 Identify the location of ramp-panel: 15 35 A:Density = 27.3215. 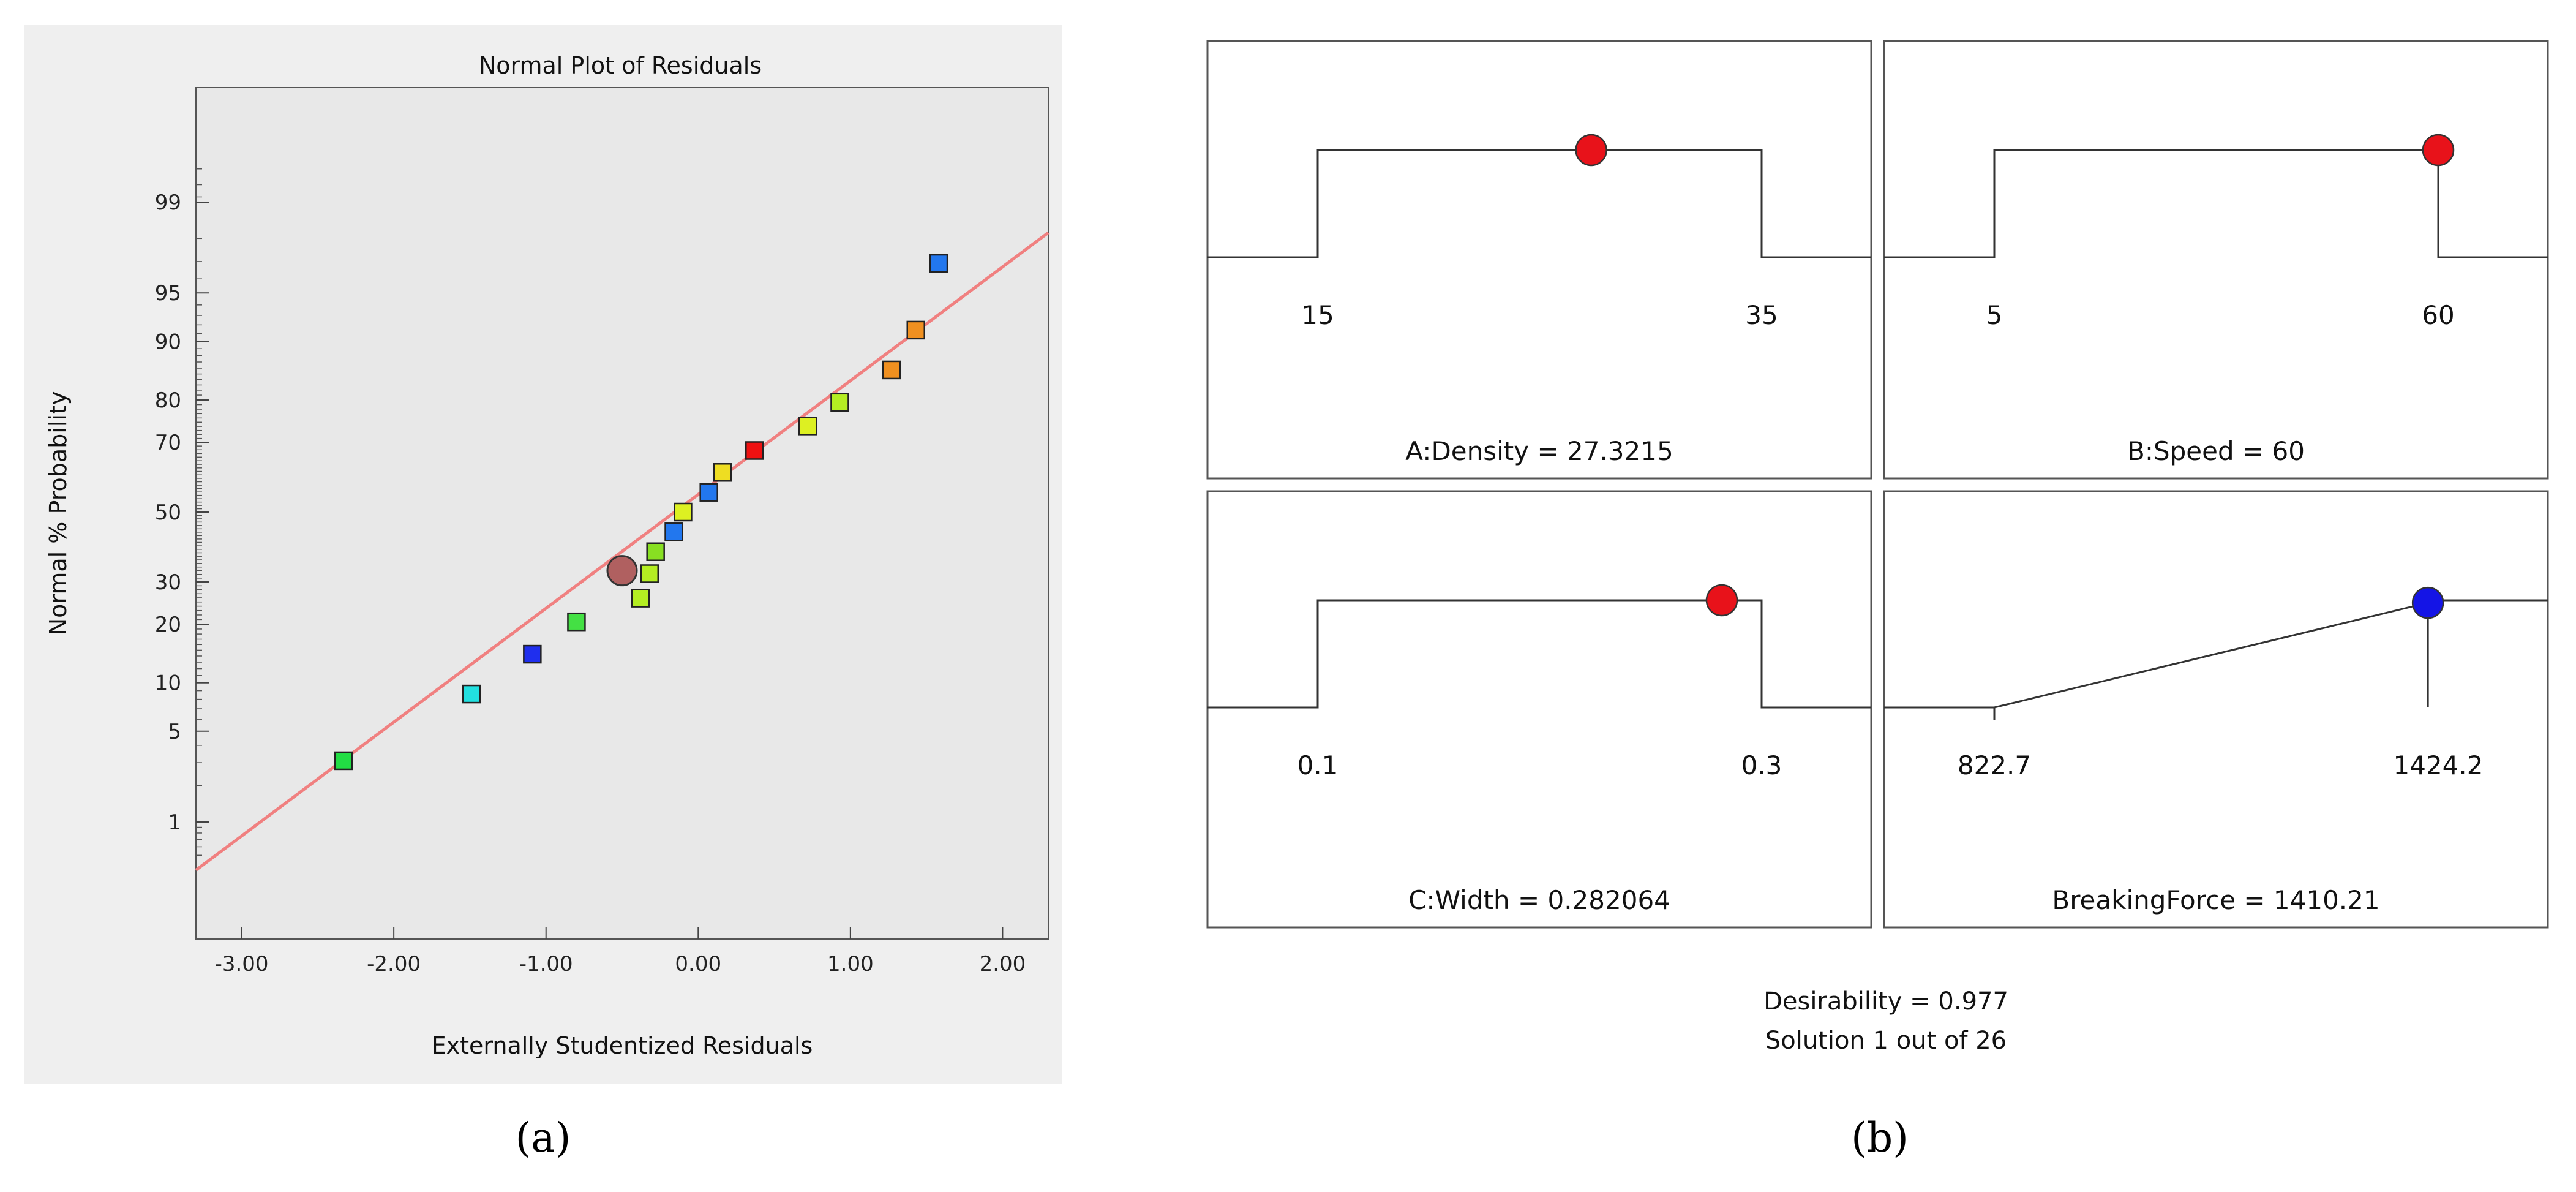
(1539, 260).